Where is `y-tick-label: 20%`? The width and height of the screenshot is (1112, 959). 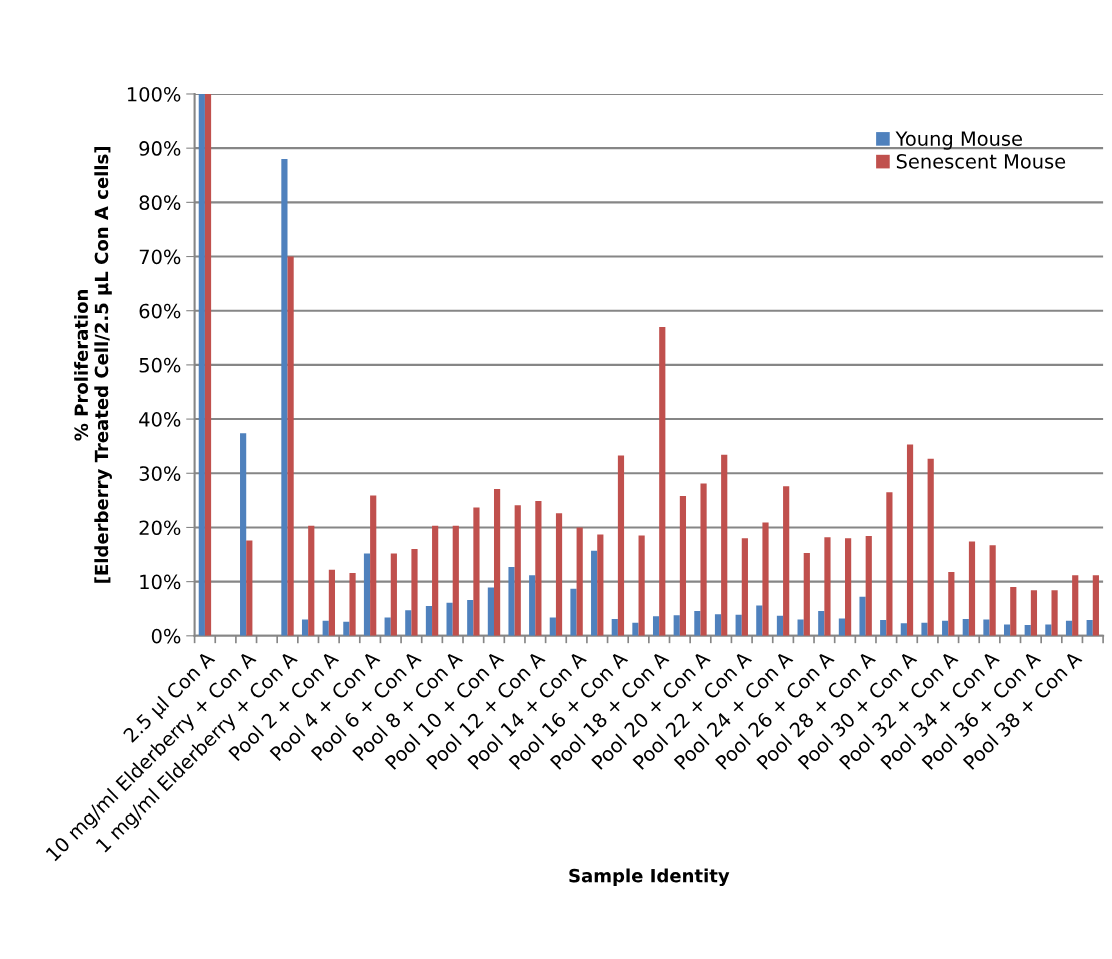 y-tick-label: 20% is located at coordinates (160, 528).